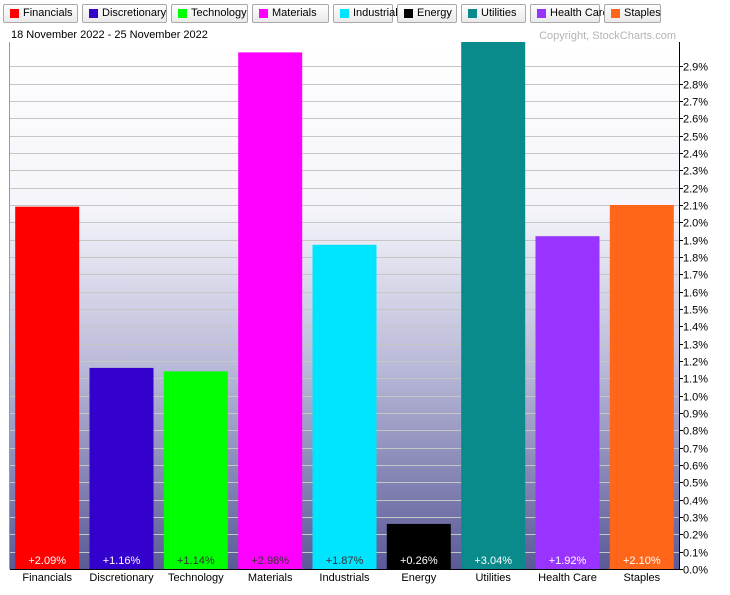  Describe the element at coordinates (642, 13) in the screenshot. I see `legend-label: Staples` at that location.